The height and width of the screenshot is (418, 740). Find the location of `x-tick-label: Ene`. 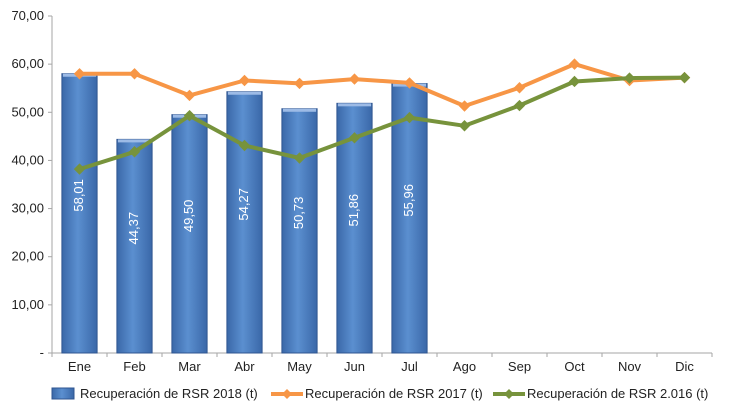

x-tick-label: Ene is located at coordinates (79, 366).